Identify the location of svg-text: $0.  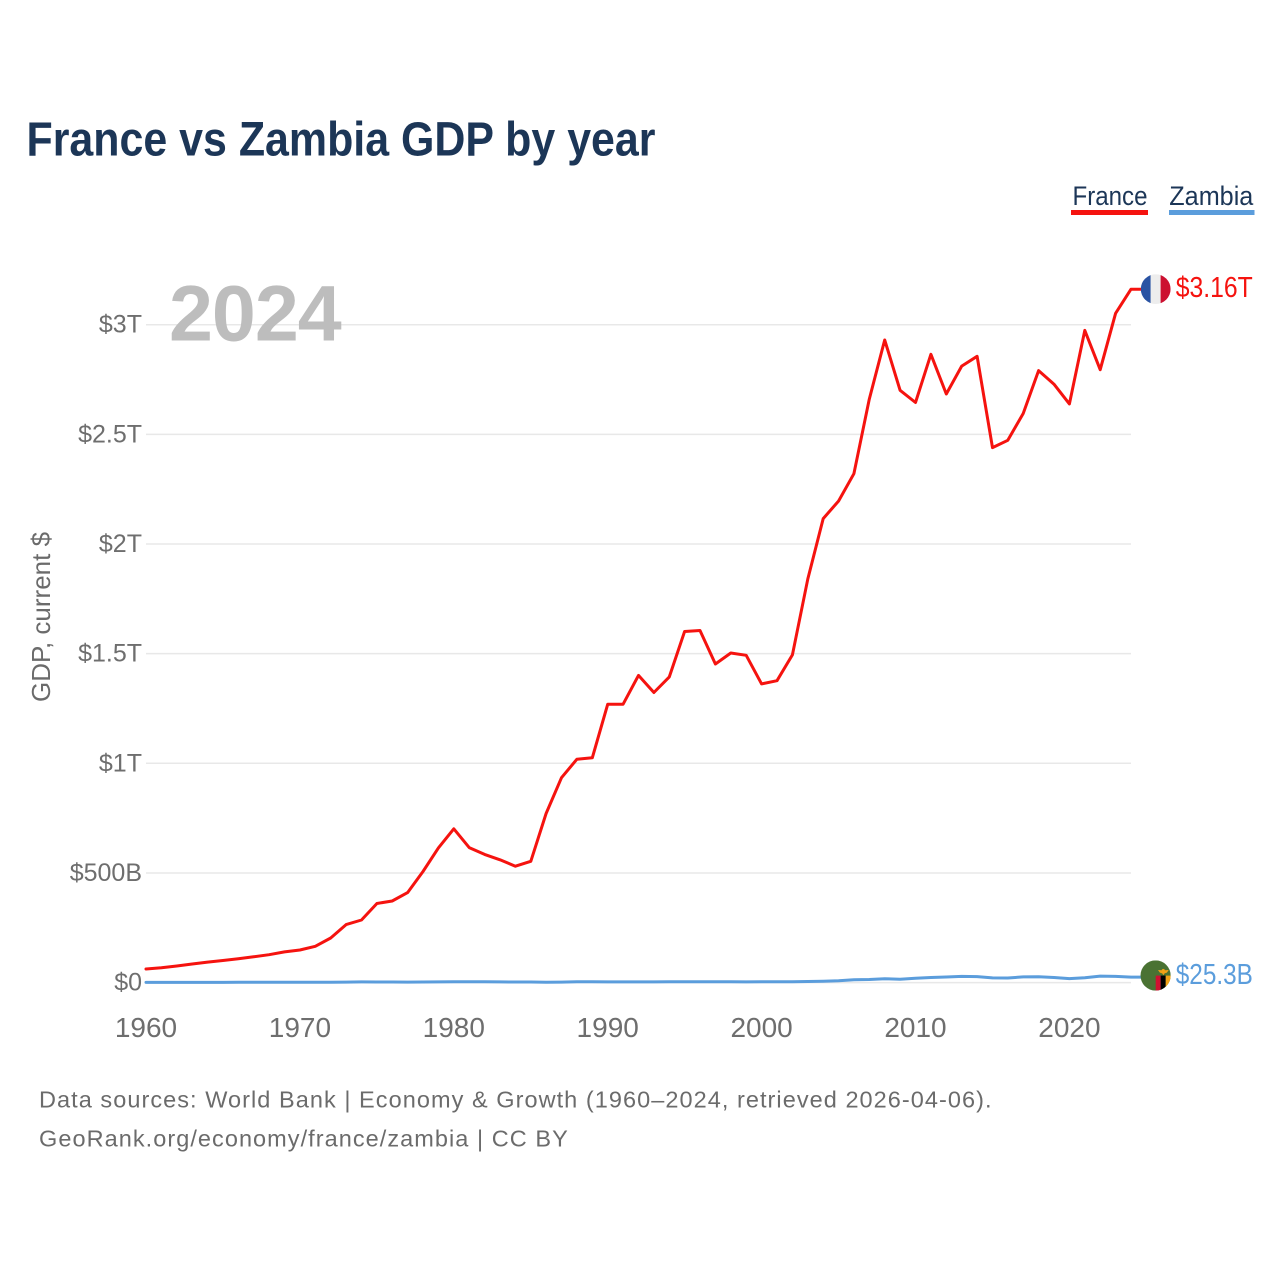
(128, 983).